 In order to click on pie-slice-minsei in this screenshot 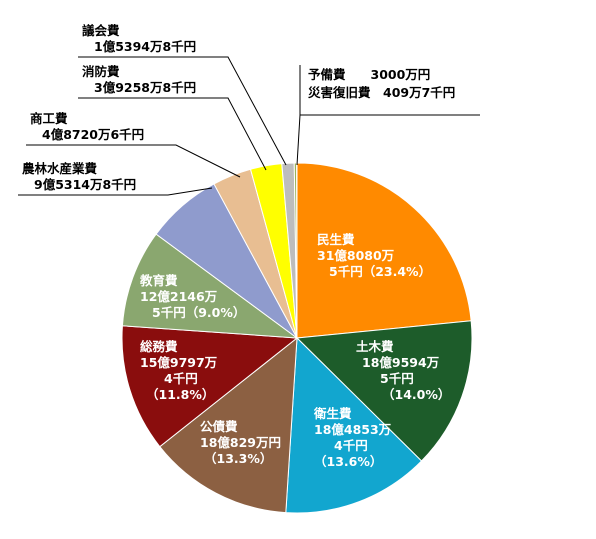, I will do `click(384, 250)`.